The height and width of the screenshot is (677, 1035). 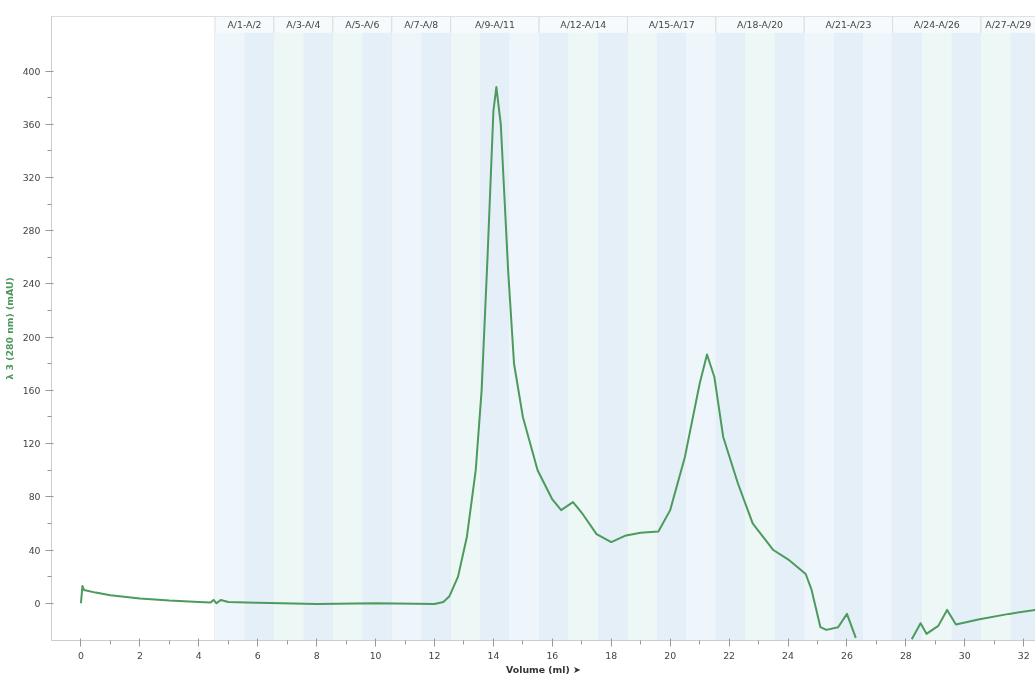 What do you see at coordinates (303, 25) in the screenshot?
I see `band-label: A/3-A/4` at bounding box center [303, 25].